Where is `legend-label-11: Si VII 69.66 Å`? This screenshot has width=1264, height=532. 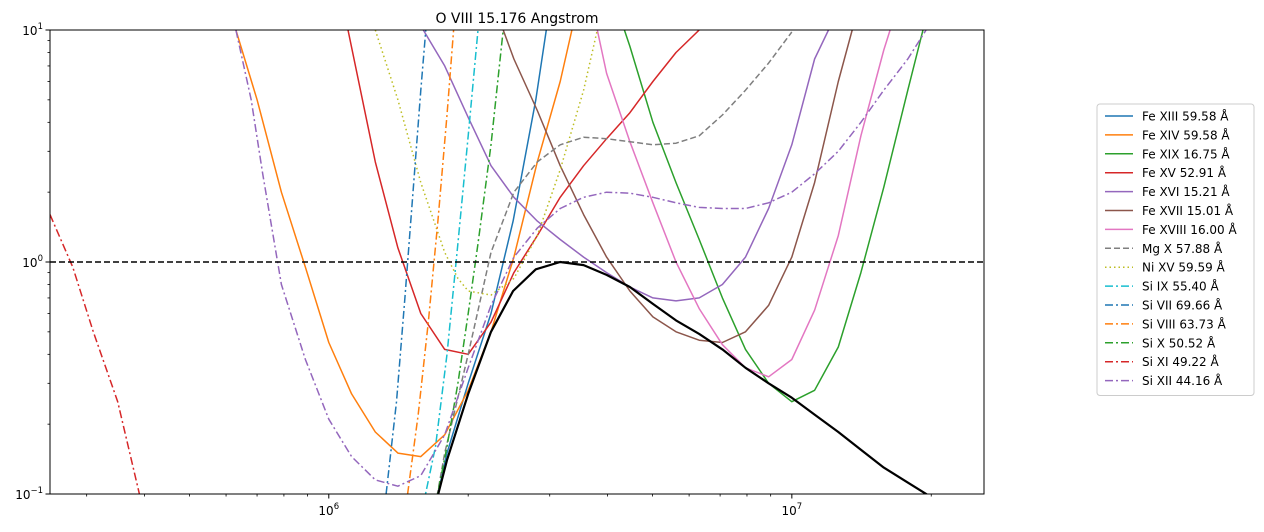
legend-label-11: Si VII 69.66 Å is located at coordinates (1182, 305).